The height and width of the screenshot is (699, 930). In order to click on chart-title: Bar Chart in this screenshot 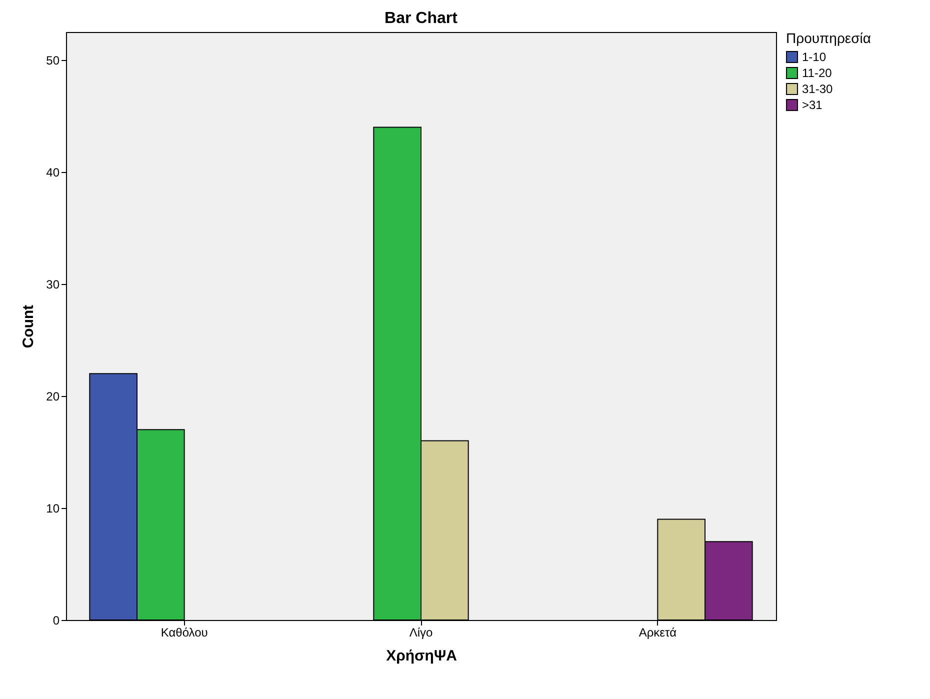, I will do `click(421, 18)`.